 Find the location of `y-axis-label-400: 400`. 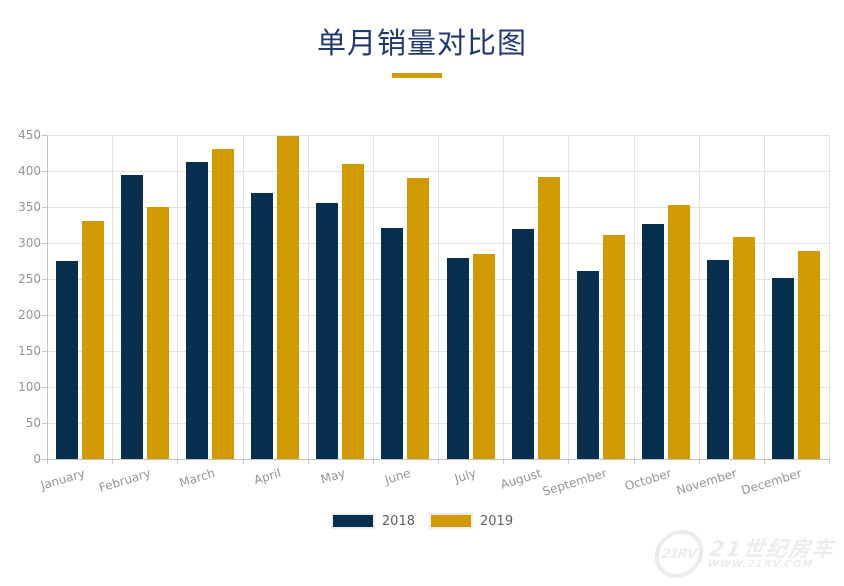

y-axis-label-400: 400 is located at coordinates (29, 171).